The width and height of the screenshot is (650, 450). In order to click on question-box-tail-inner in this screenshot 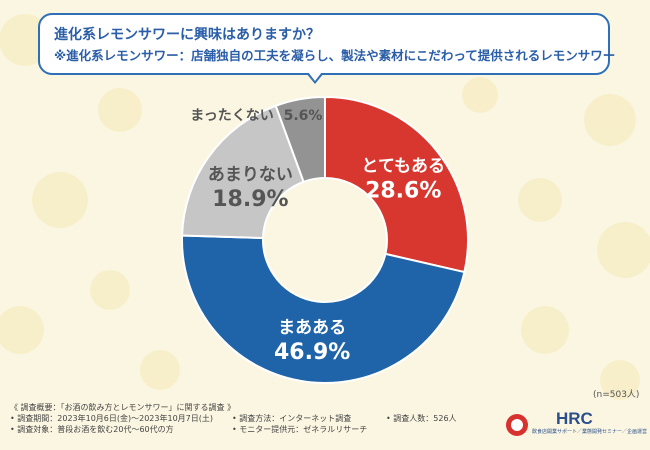, I will do `click(315, 76)`.